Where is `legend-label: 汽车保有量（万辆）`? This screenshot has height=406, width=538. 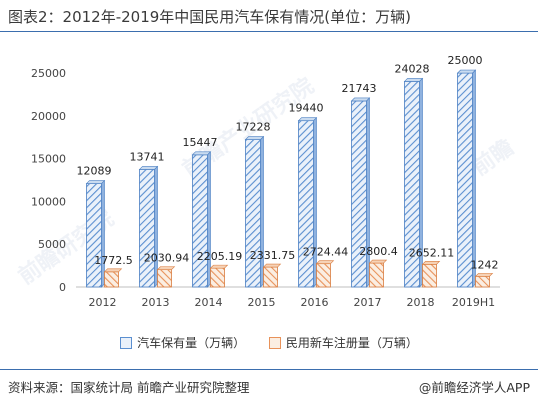
legend-label: 汽车保有量（万辆） is located at coordinates (191, 343).